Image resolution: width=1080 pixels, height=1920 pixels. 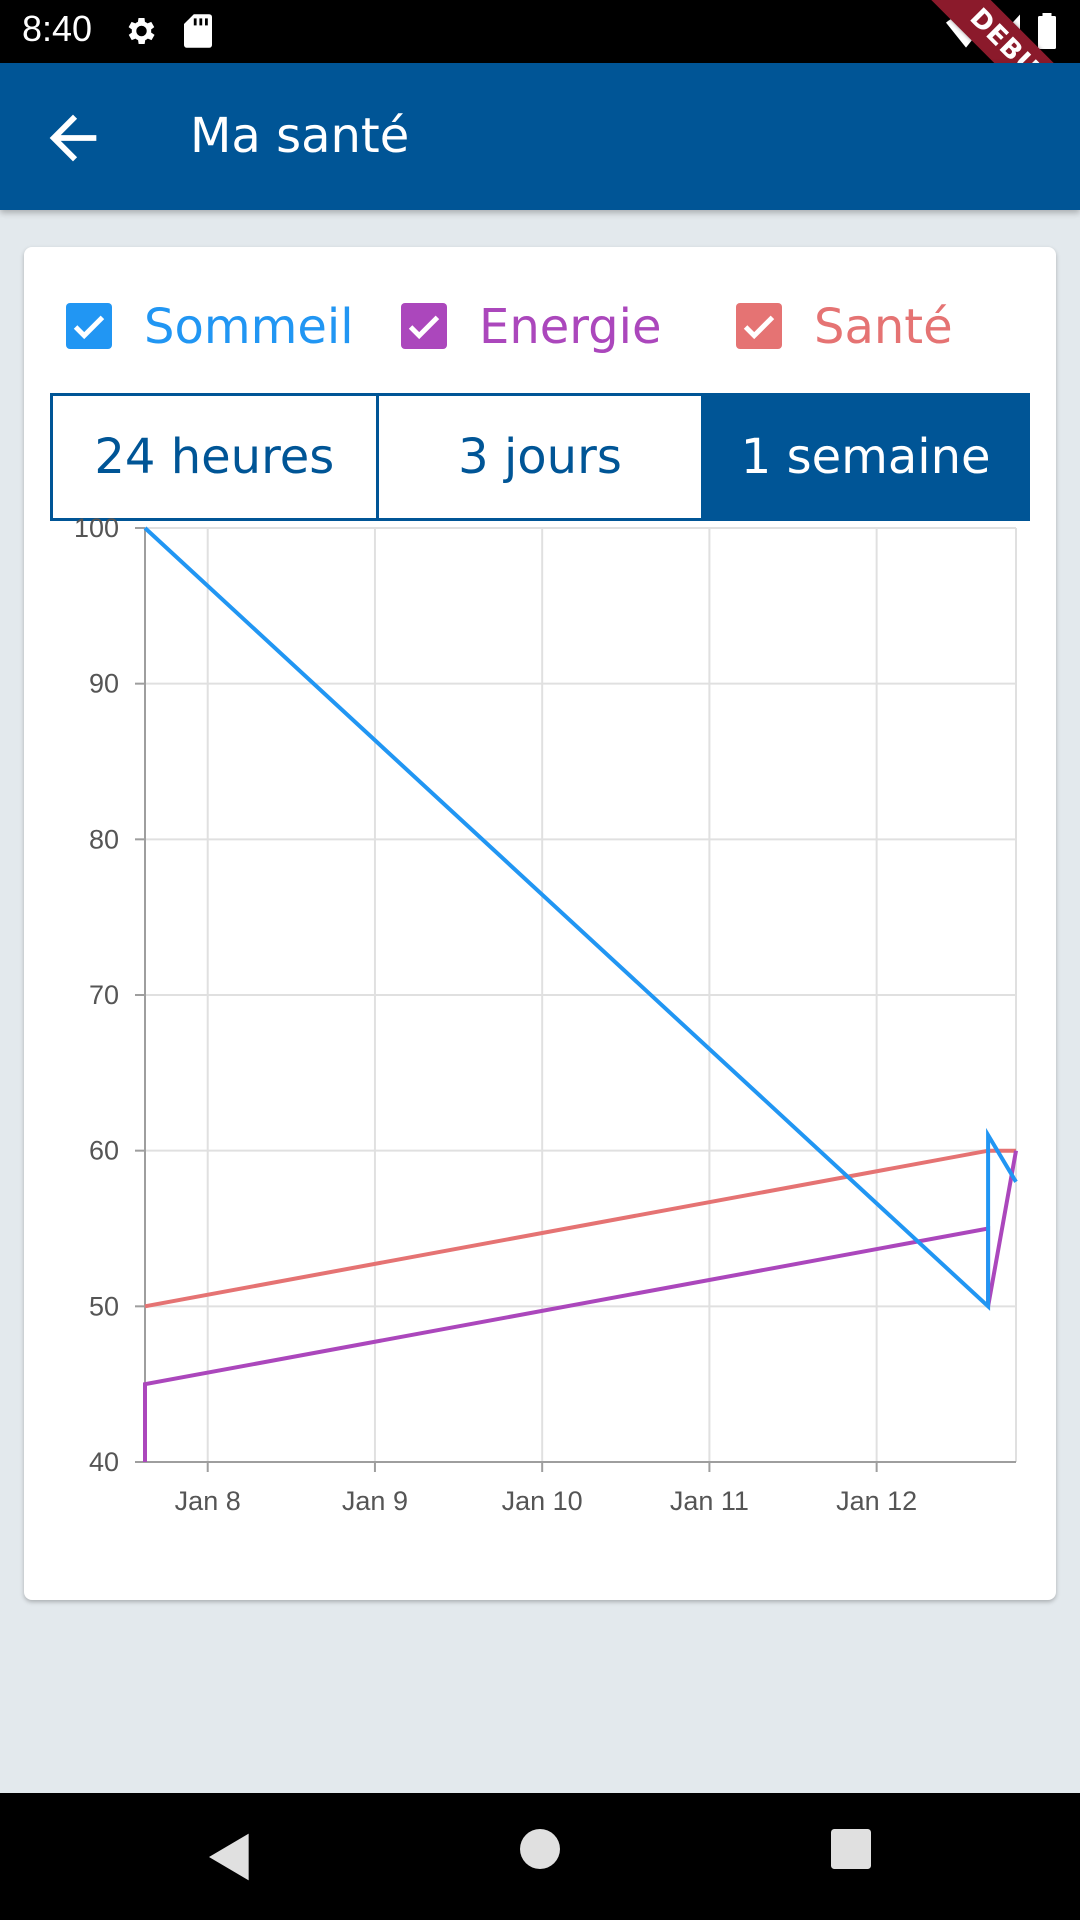 I want to click on x-tick-label: Jan 12, so click(x=876, y=1501).